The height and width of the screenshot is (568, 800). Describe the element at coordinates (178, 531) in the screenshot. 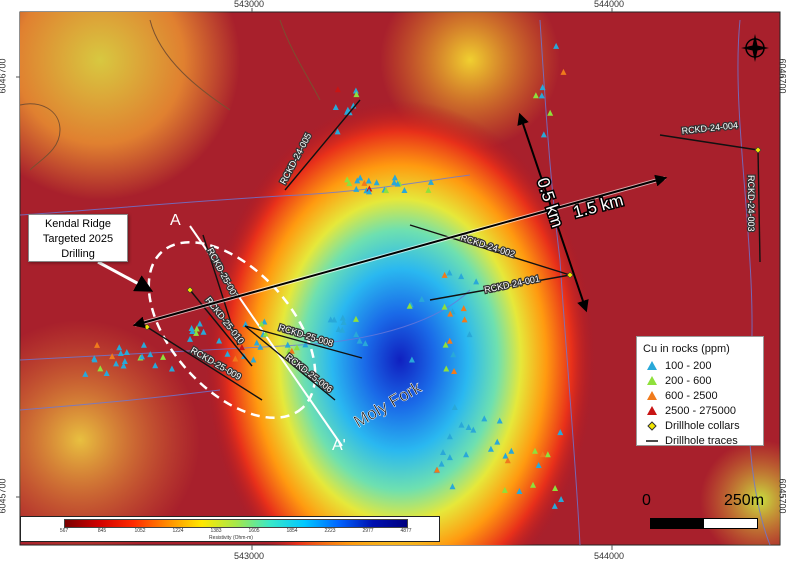

I see `colorbar-tick: 1224` at that location.